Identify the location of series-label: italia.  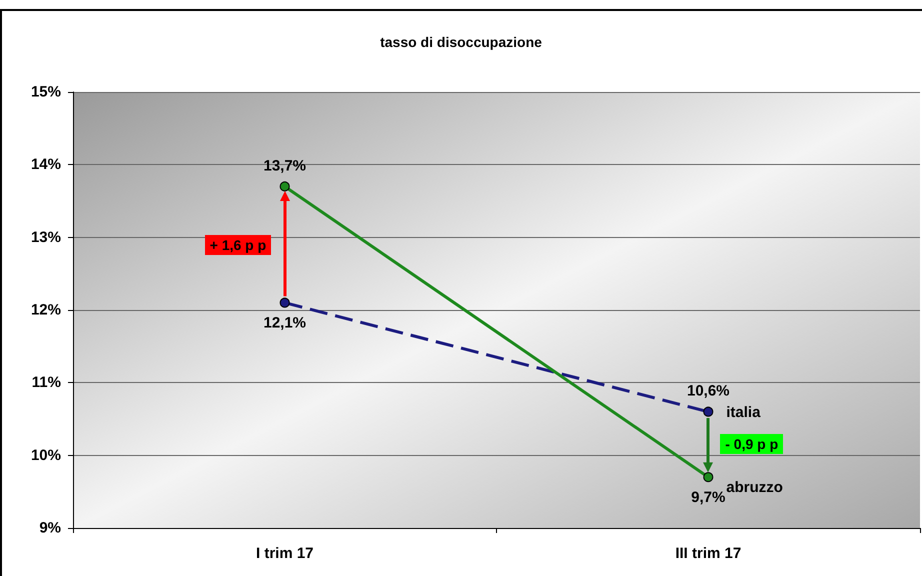
(743, 412).